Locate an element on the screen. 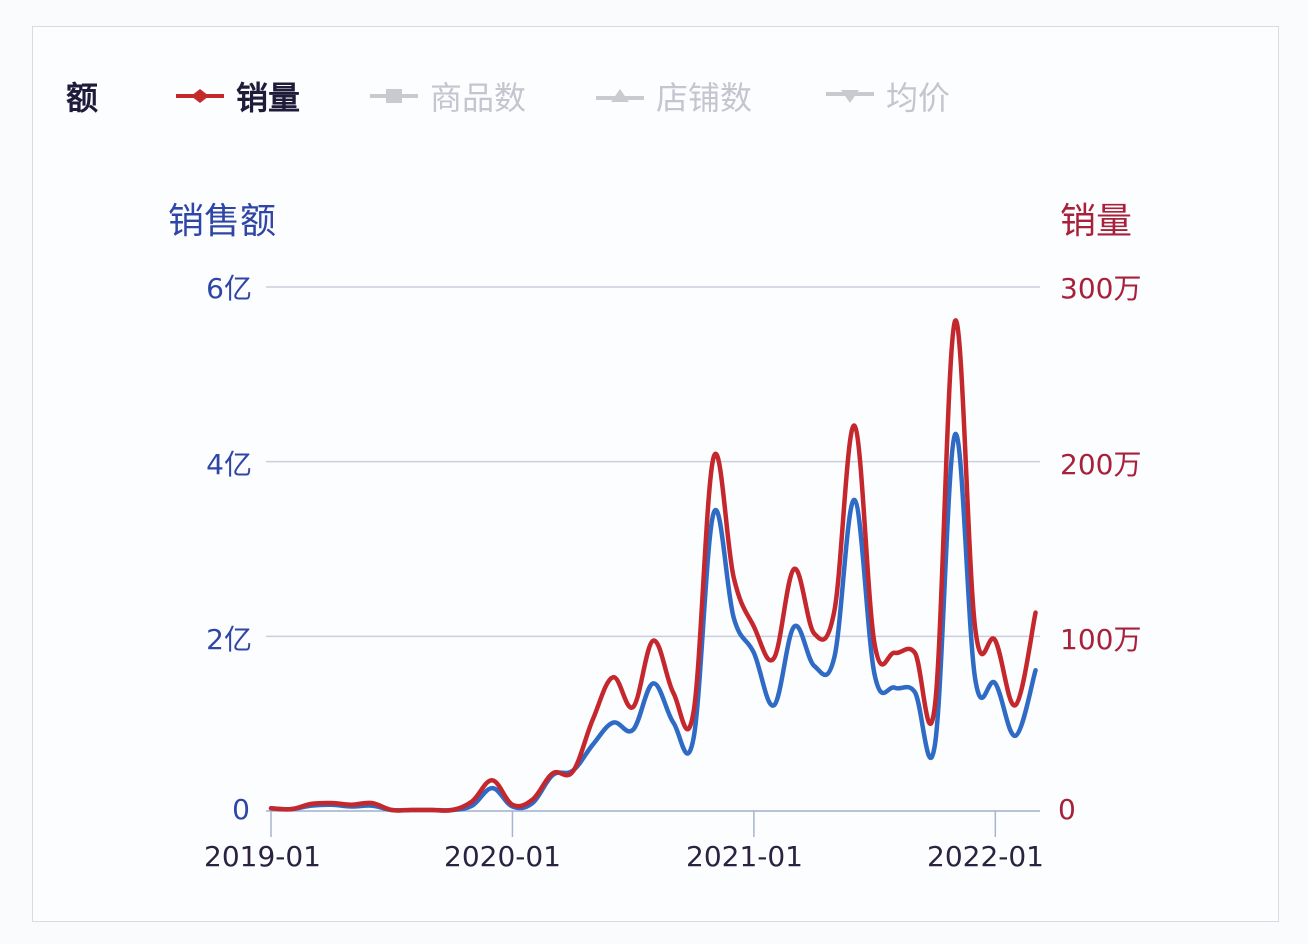  left-tick-6: 6亿 is located at coordinates (229, 288).